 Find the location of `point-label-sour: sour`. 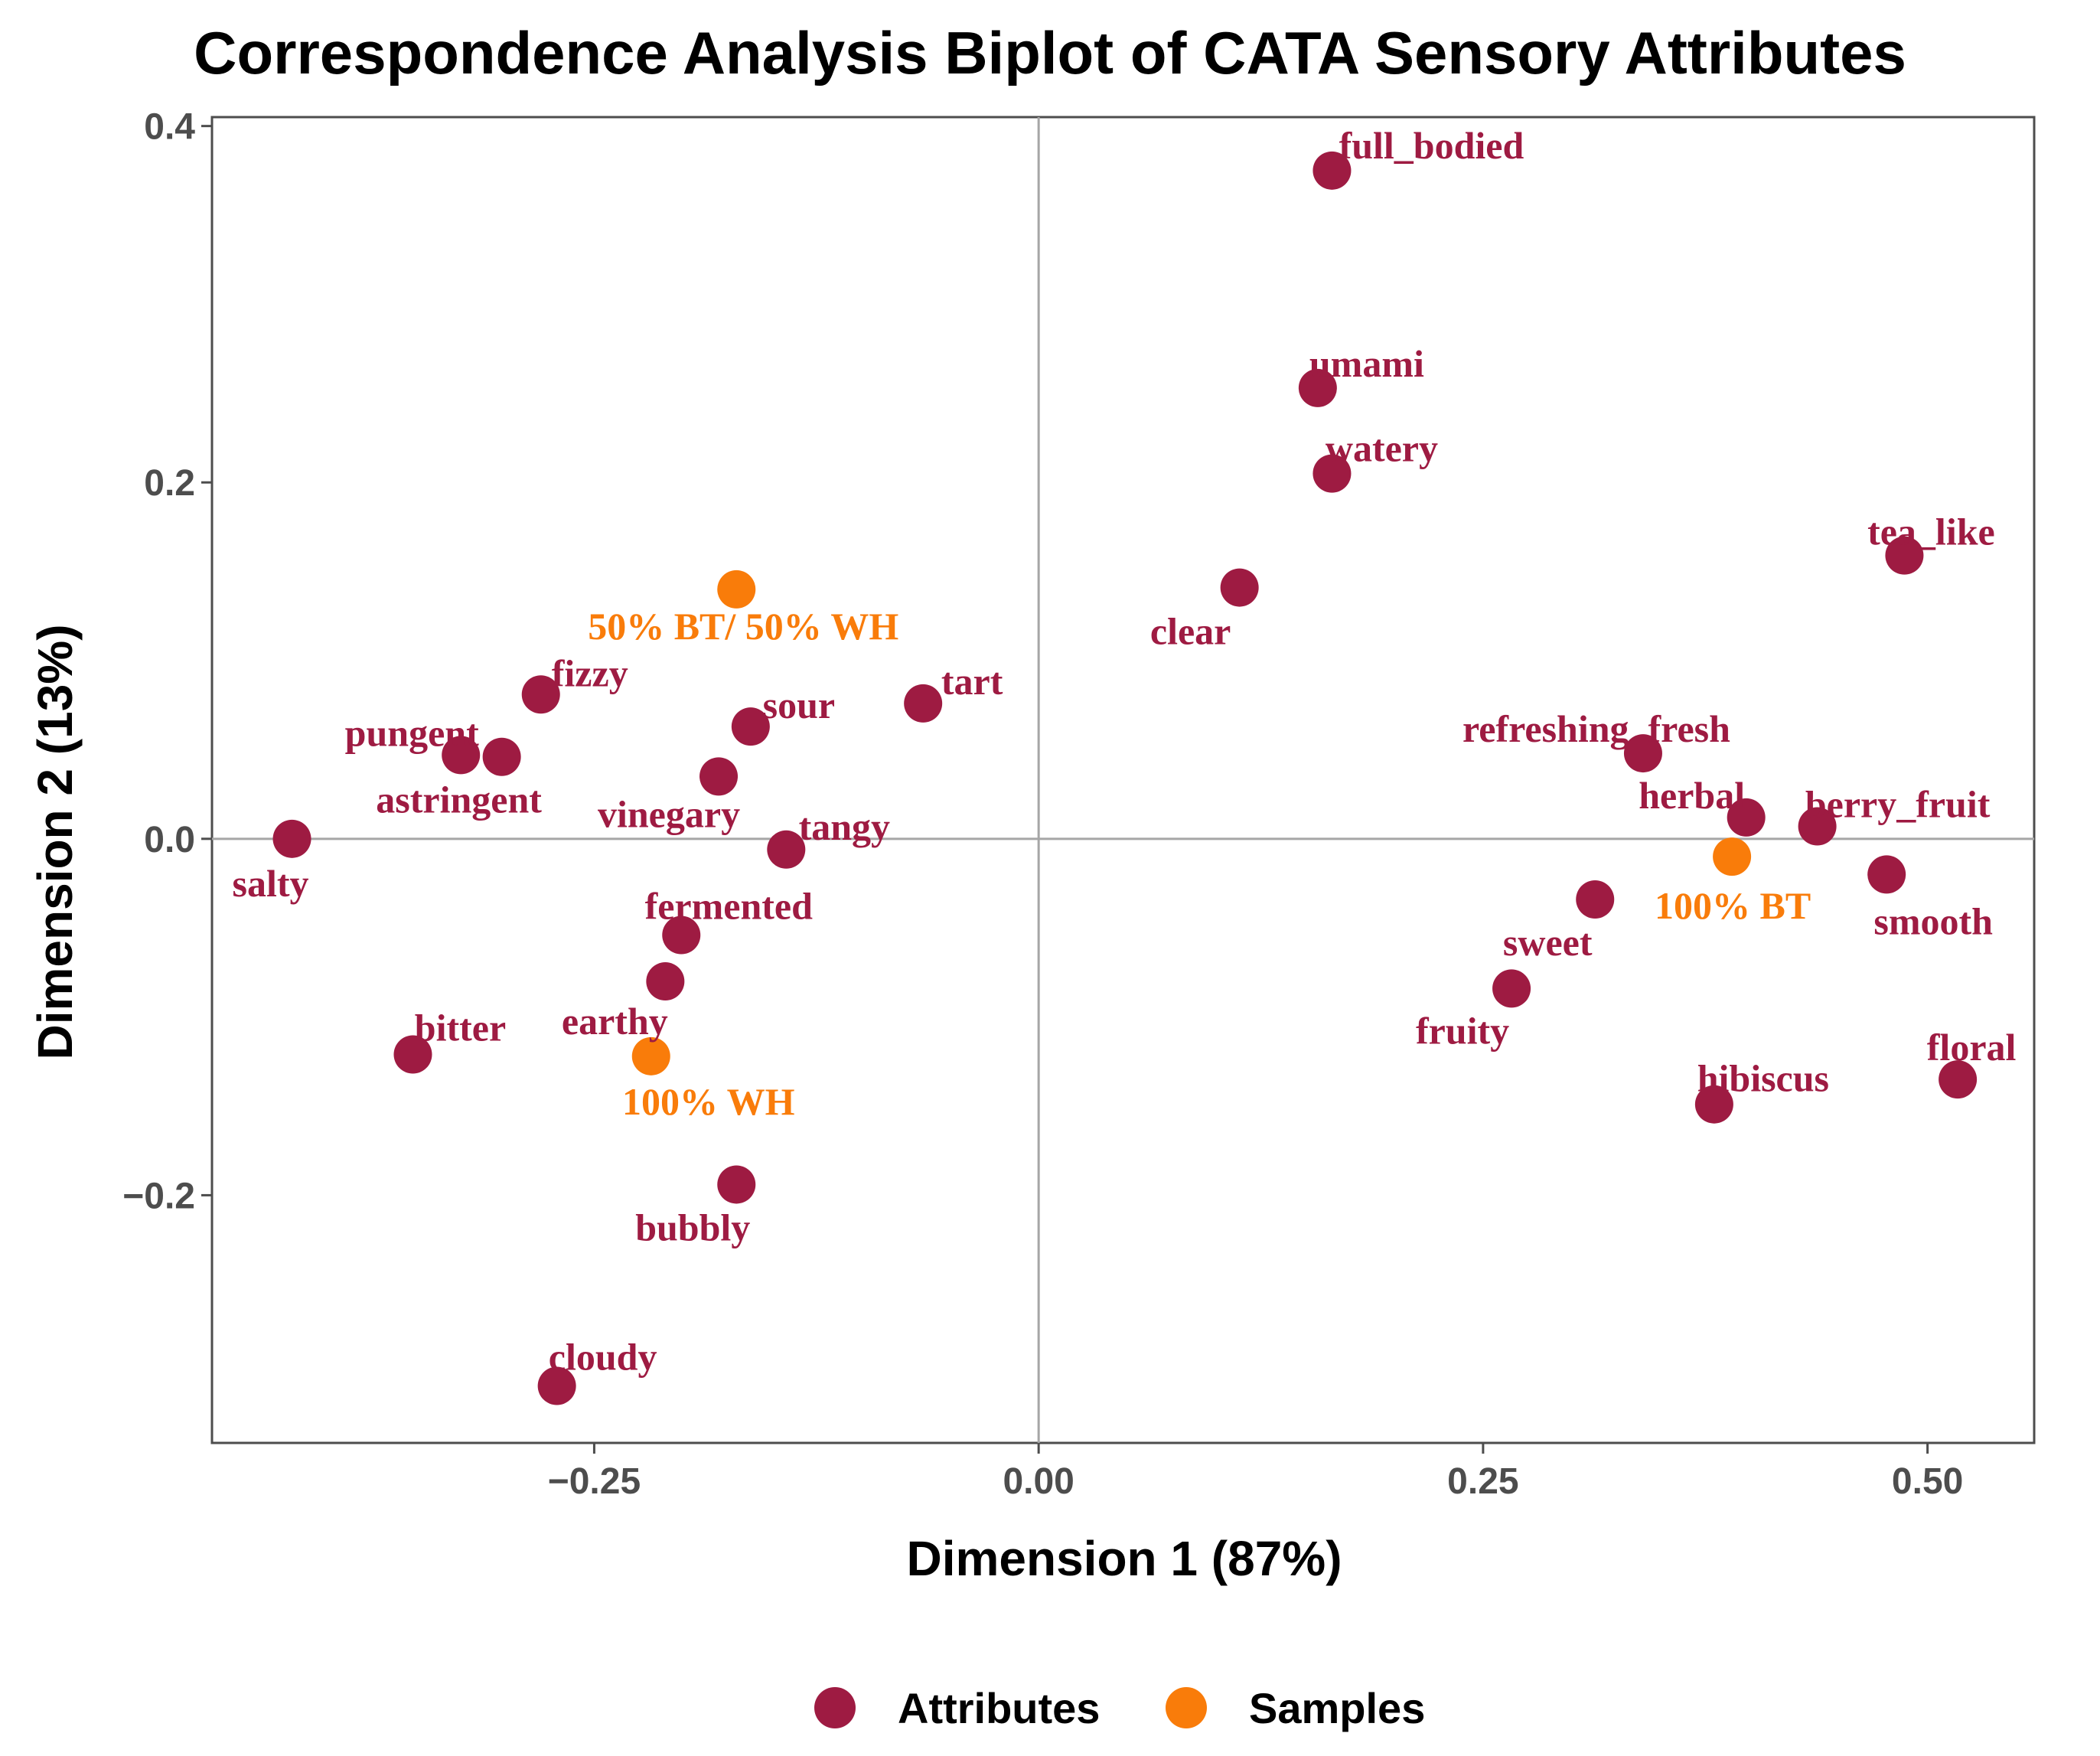

point-label-sour: sour is located at coordinates (799, 705).